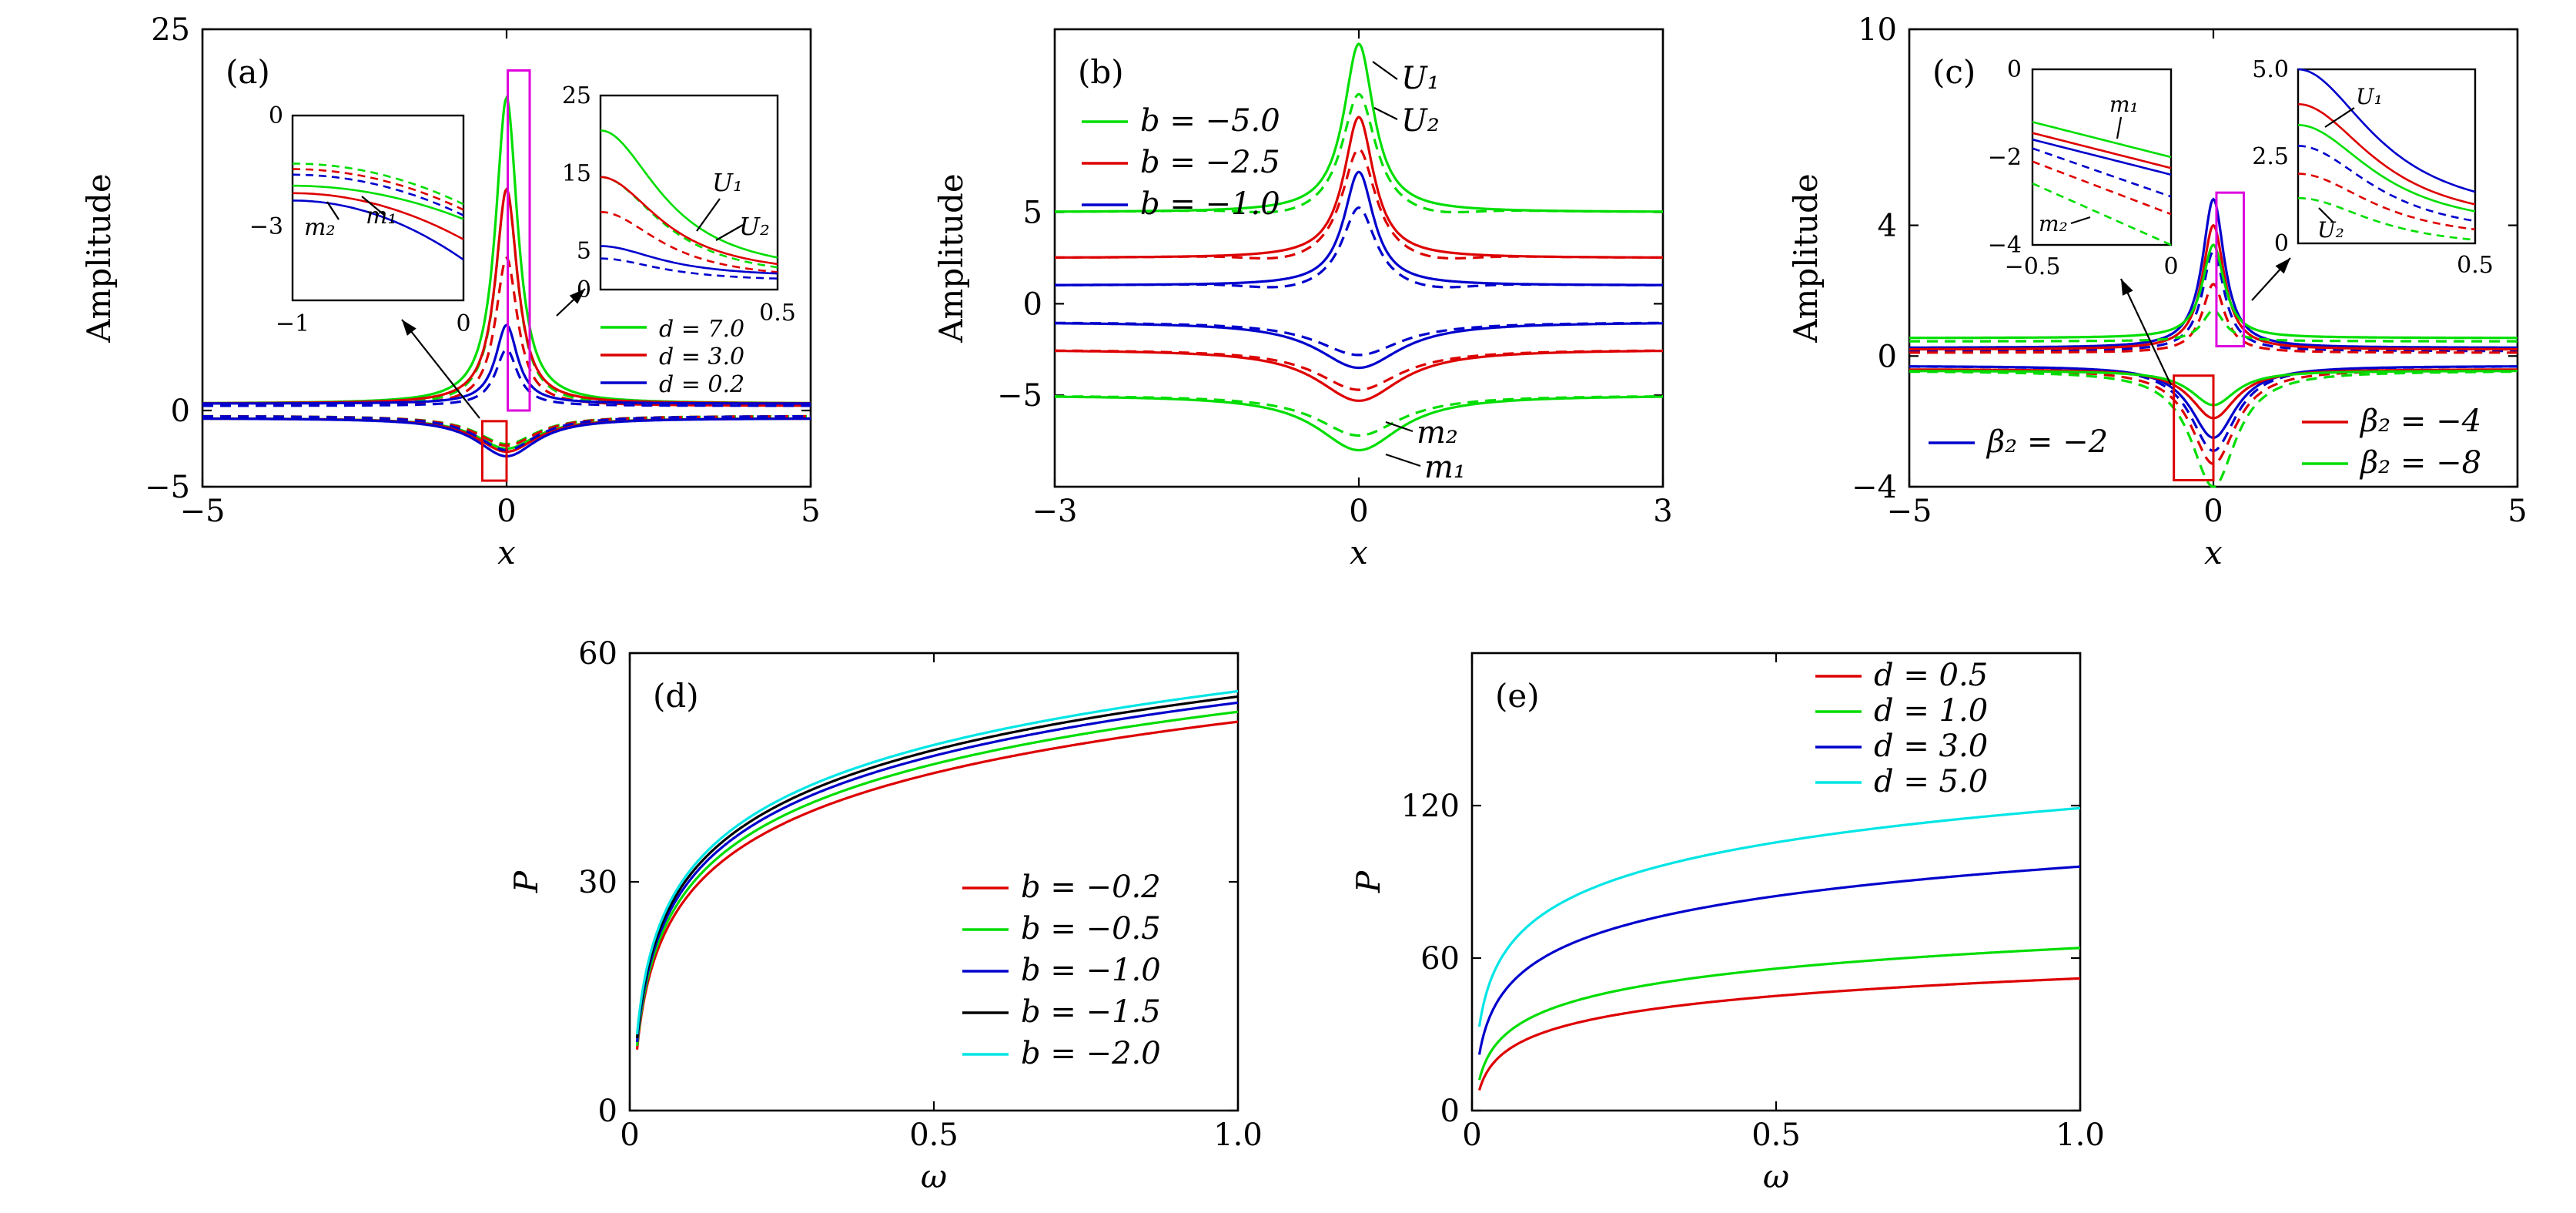 This screenshot has height=1213, width=2576. What do you see at coordinates (1954, 72) in the screenshot?
I see `panel-label: (c)` at bounding box center [1954, 72].